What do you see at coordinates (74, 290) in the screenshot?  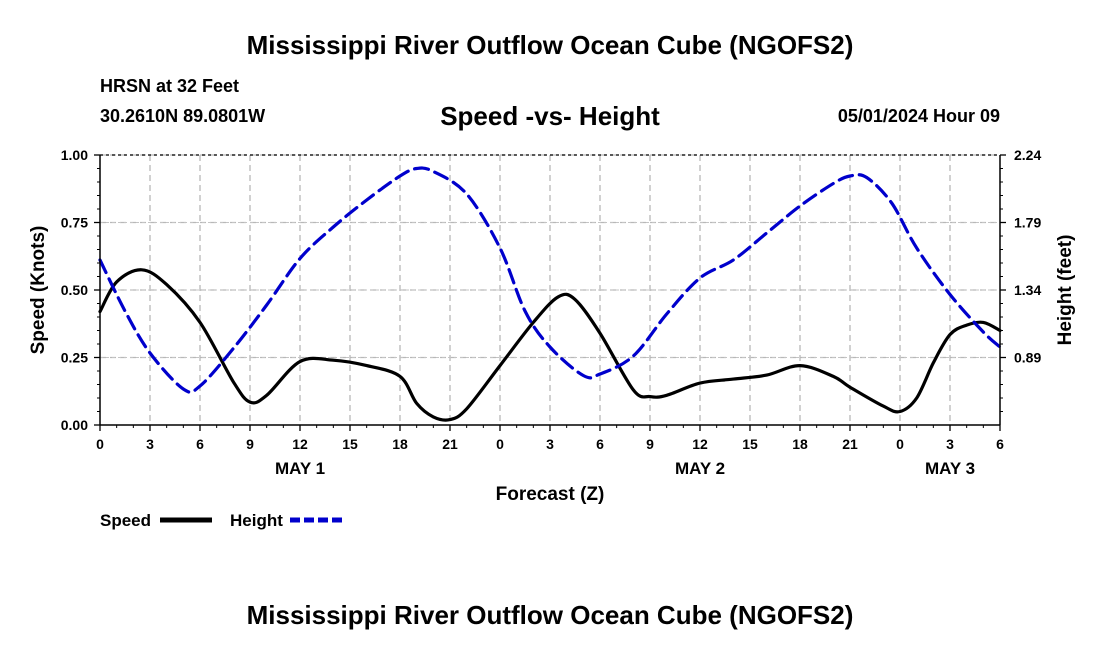 I see `y-tick-label: 0.50` at bounding box center [74, 290].